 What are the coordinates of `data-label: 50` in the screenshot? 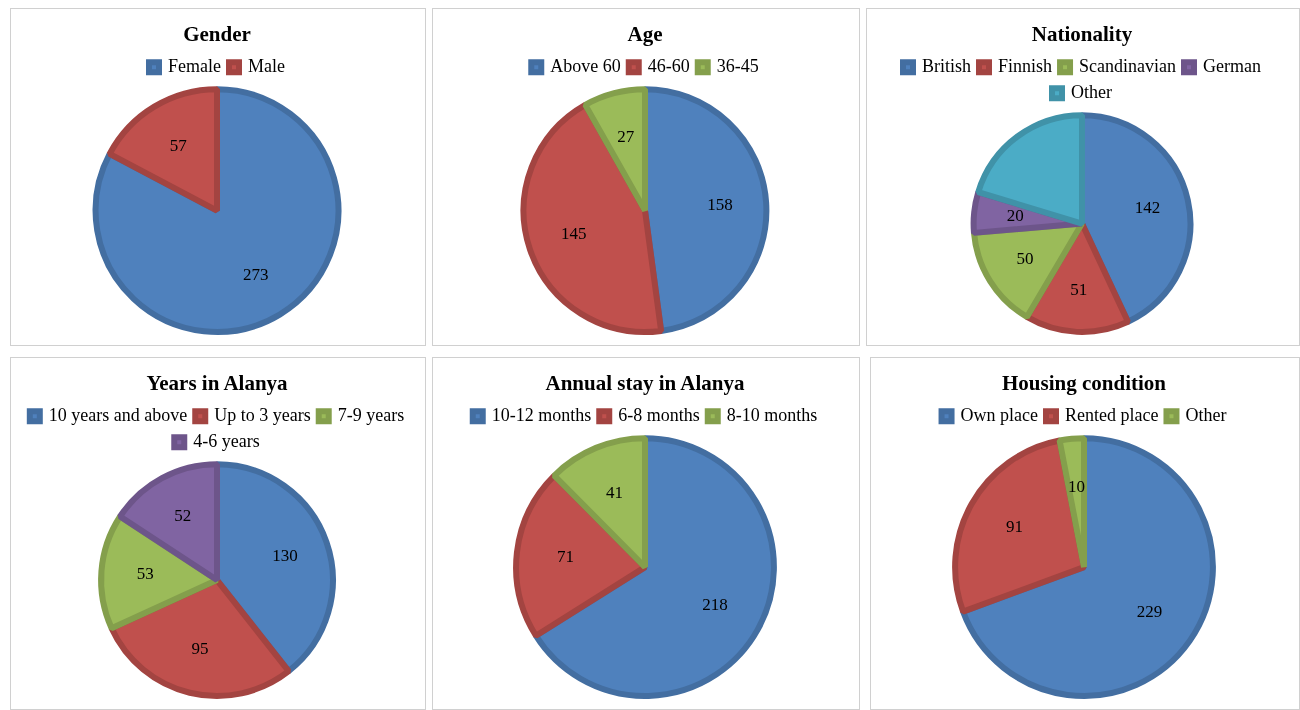 It's located at (1025, 258).